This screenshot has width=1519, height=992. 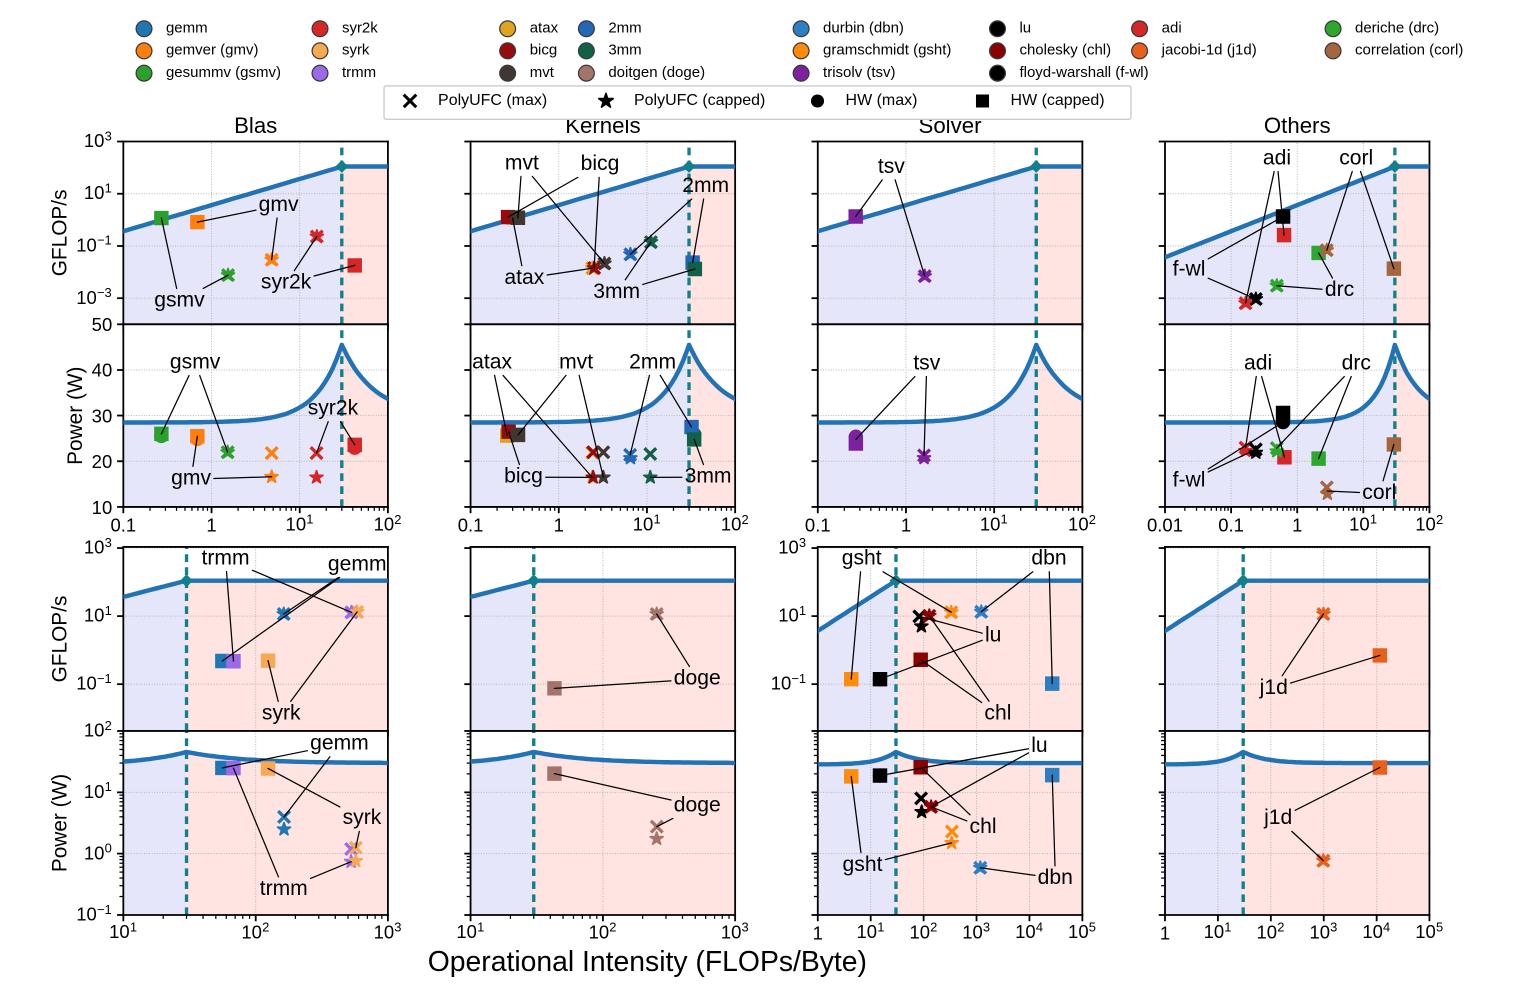 I want to click on svg-text: 1 0 5, so click(x=1082, y=930).